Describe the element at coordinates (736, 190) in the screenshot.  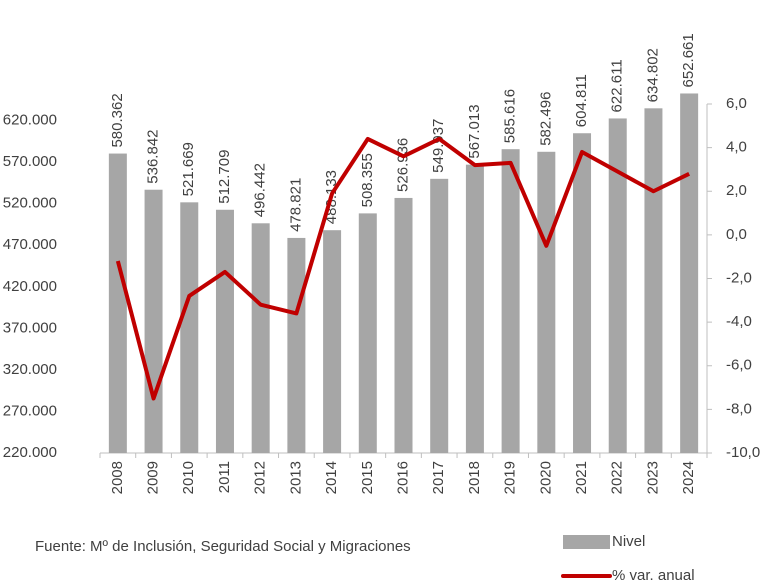
I see `y2-tick-label: 2,0` at that location.